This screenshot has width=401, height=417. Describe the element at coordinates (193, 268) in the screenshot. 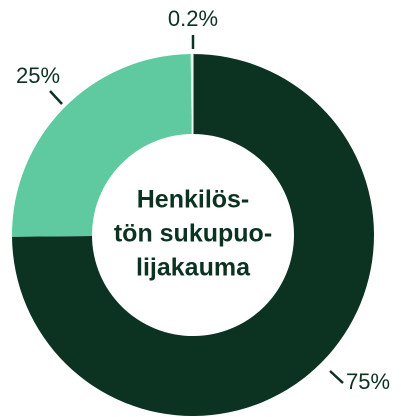

I see `title-line: lijakauma` at that location.